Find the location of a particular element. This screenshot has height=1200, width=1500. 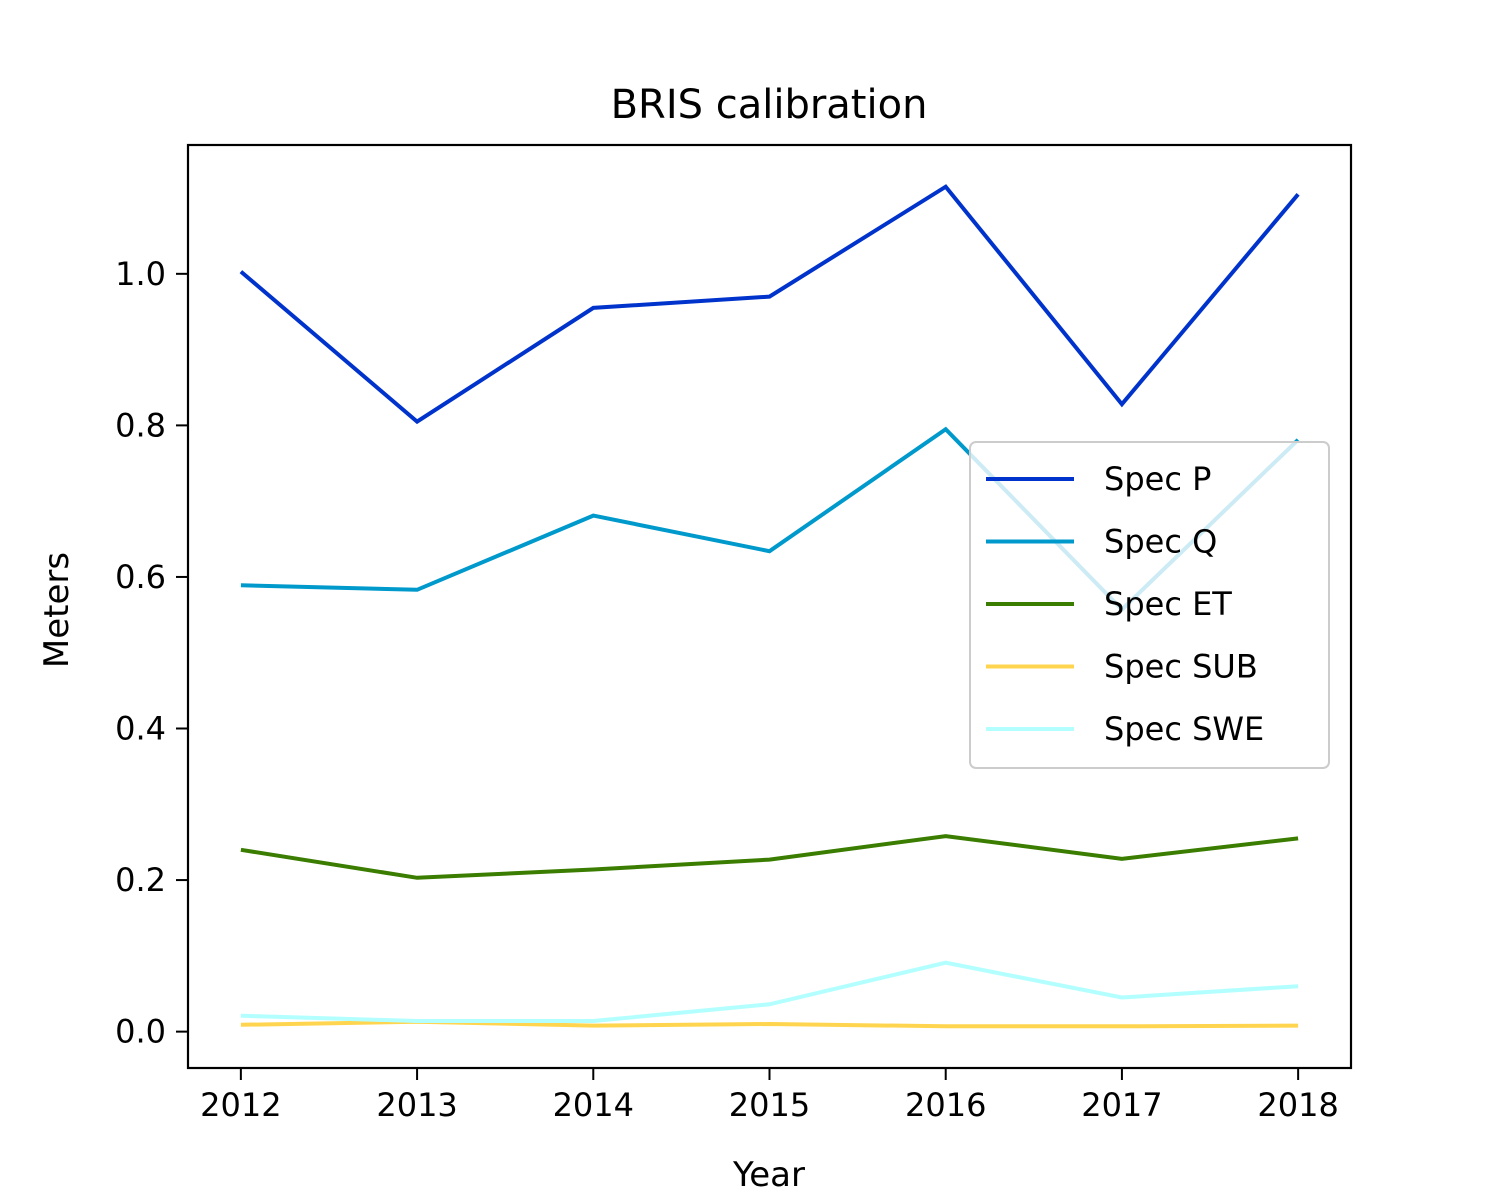

y-tick-label: 0.6 is located at coordinates (140, 577).